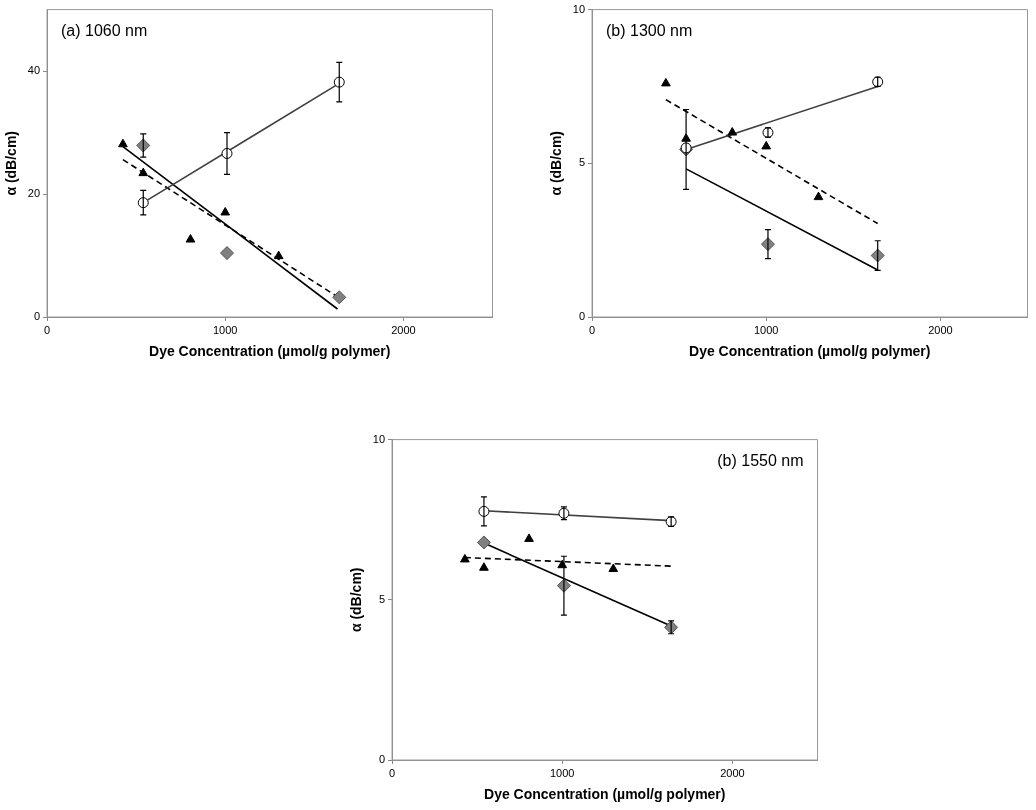  Describe the element at coordinates (34, 70) in the screenshot. I see `y-tick-label: 40` at that location.